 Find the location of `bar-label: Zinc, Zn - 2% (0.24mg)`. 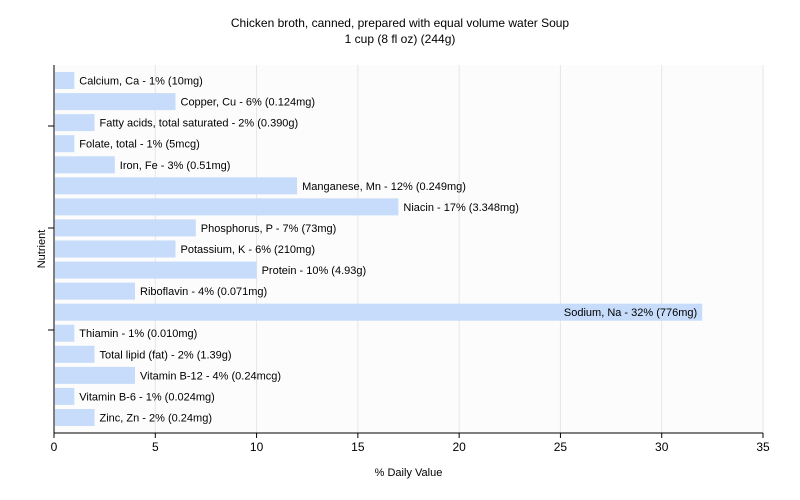

bar-label: Zinc, Zn - 2% (0.24mg) is located at coordinates (156, 419).